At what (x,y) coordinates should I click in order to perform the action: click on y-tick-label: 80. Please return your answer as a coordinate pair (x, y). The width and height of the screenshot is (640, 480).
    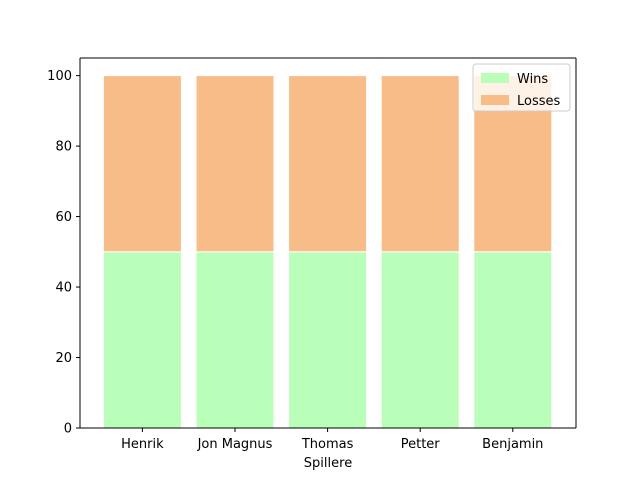
    Looking at the image, I should click on (63, 147).